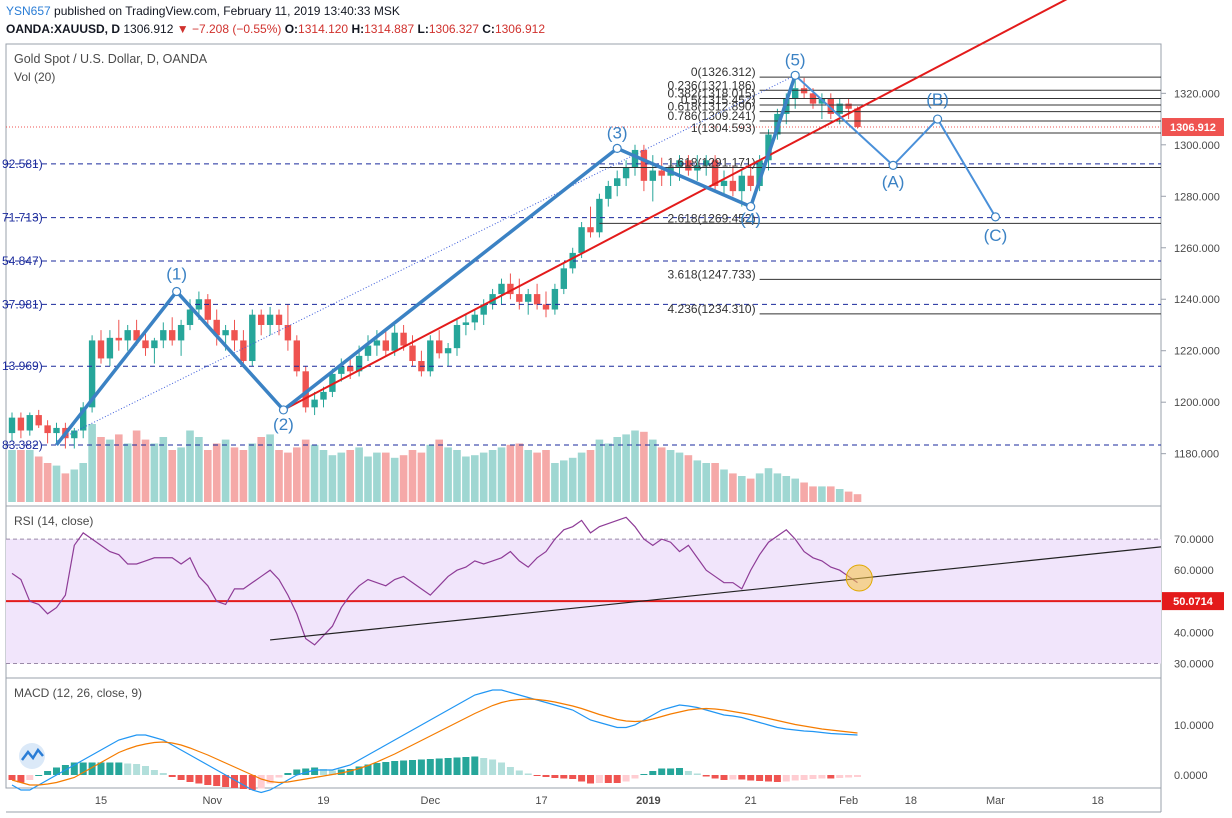 This screenshot has width=1232, height=818. I want to click on wave-label: (B), so click(937, 99).